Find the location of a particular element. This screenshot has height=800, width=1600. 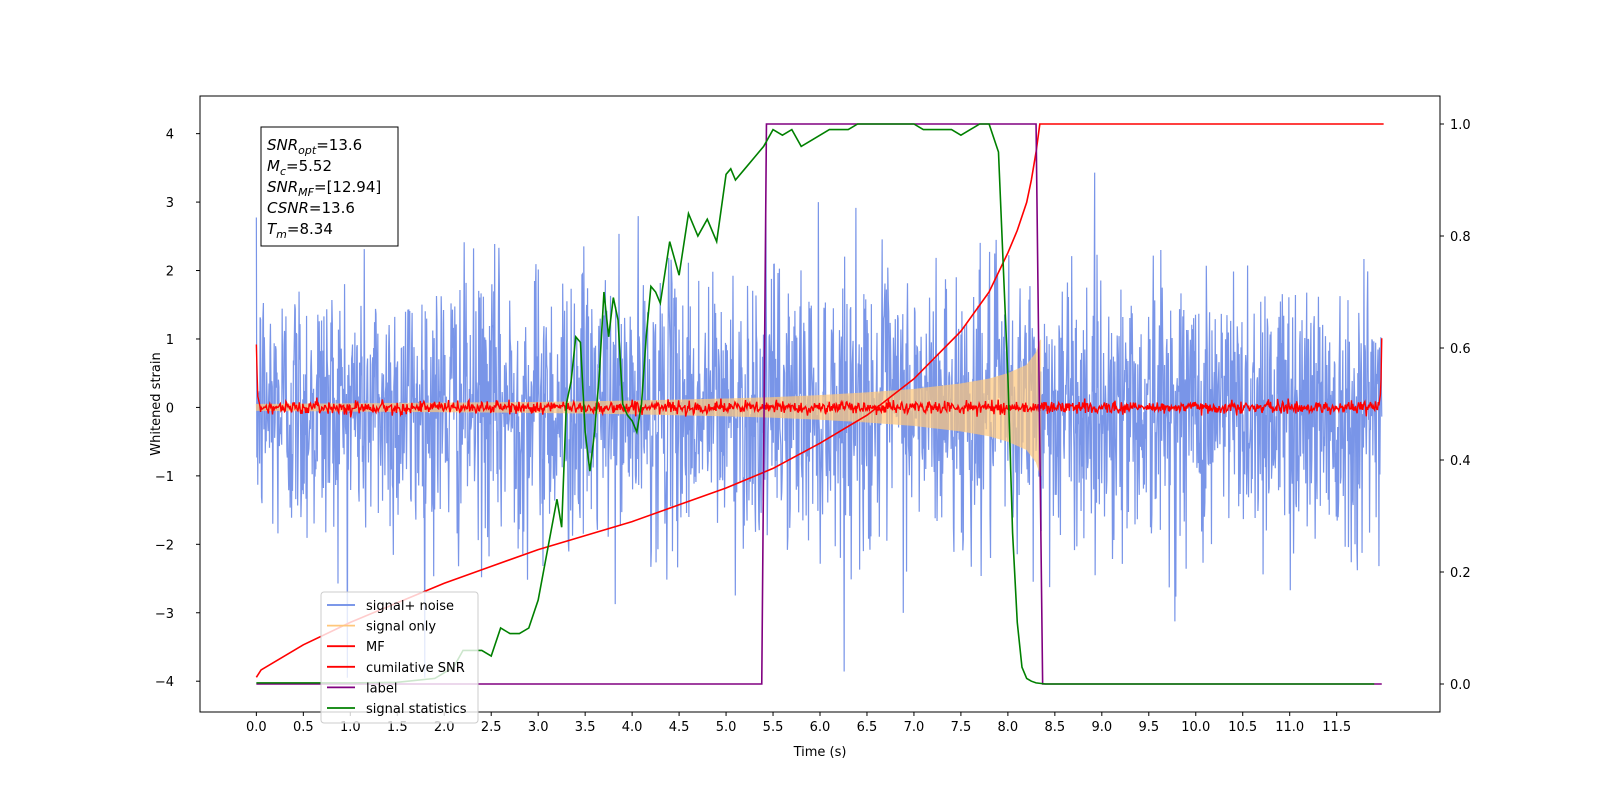

x-tick-label: 4.0 is located at coordinates (632, 727).